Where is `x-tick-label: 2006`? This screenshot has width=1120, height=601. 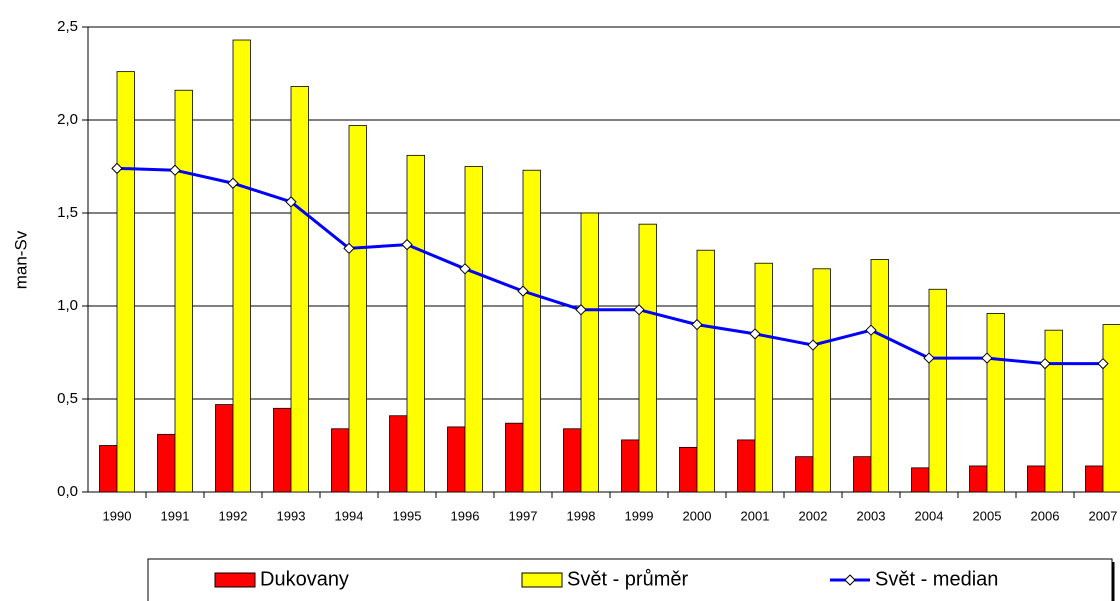
x-tick-label: 2006 is located at coordinates (1045, 515).